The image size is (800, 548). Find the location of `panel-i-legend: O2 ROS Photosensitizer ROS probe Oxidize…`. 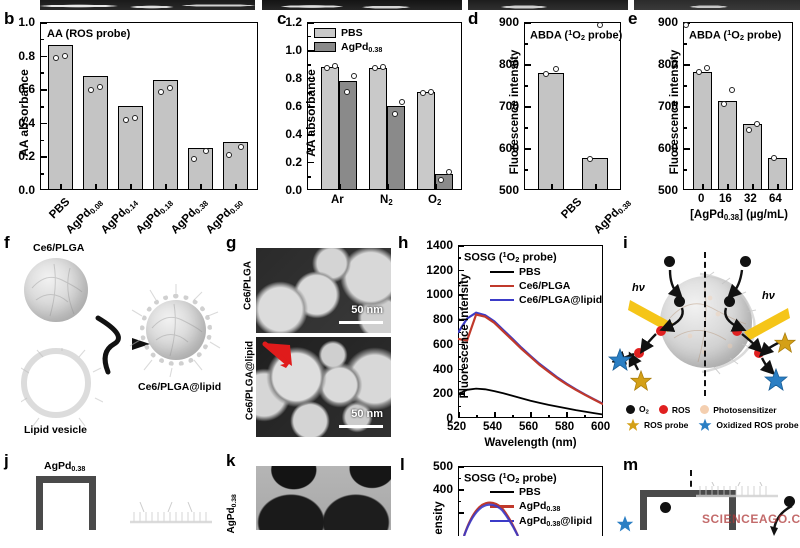

panel-i-legend: O2 ROS Photosensitizer ROS probe Oxidize… is located at coordinates (713, 418).